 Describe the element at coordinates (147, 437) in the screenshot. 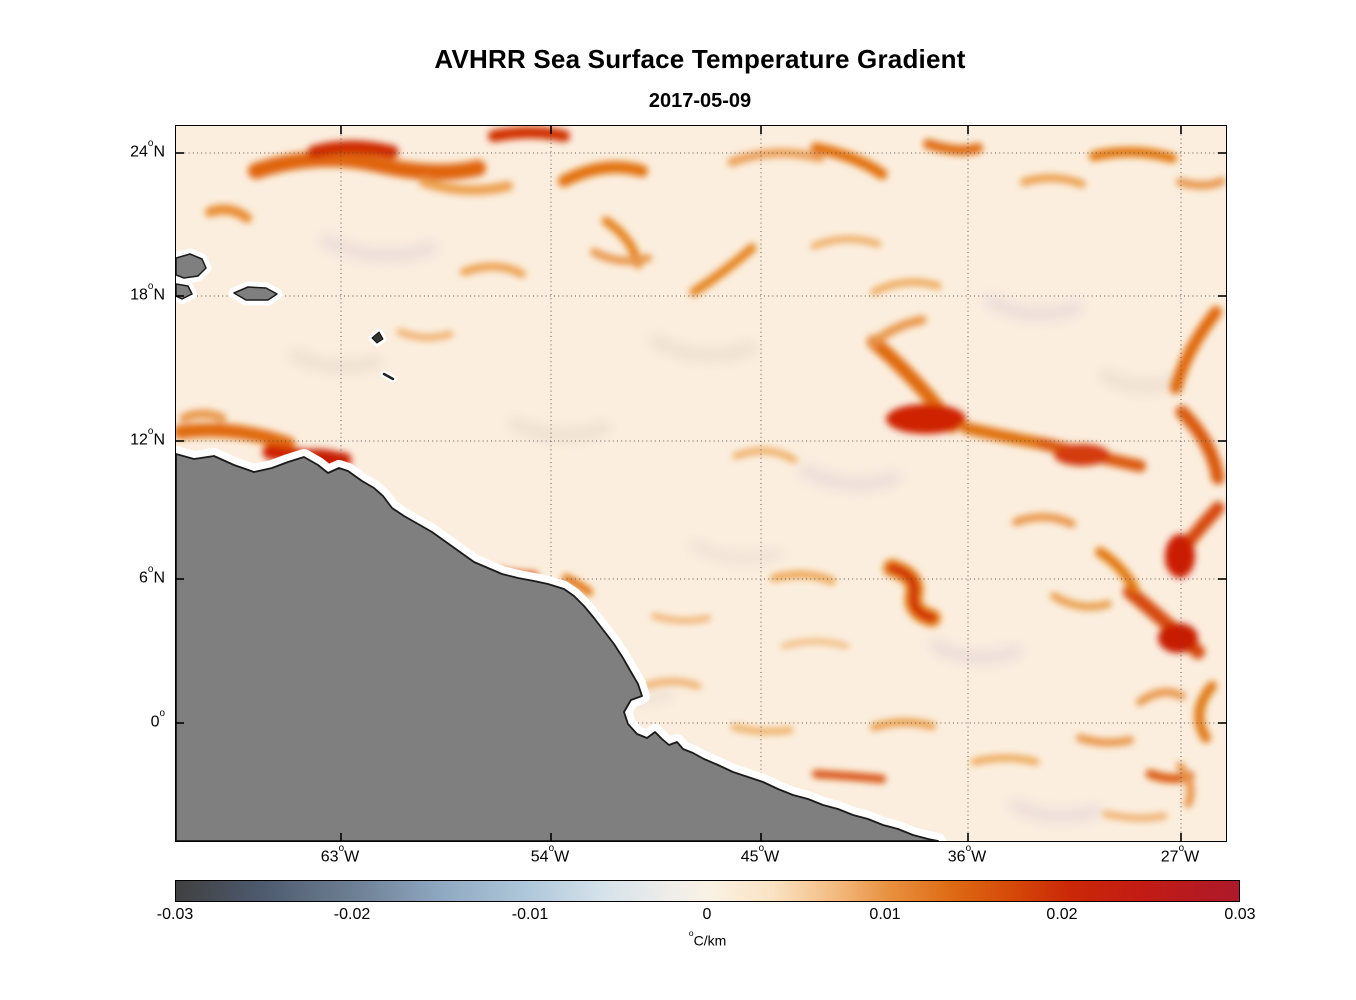

I see `lat-tick-label: 12oN` at that location.